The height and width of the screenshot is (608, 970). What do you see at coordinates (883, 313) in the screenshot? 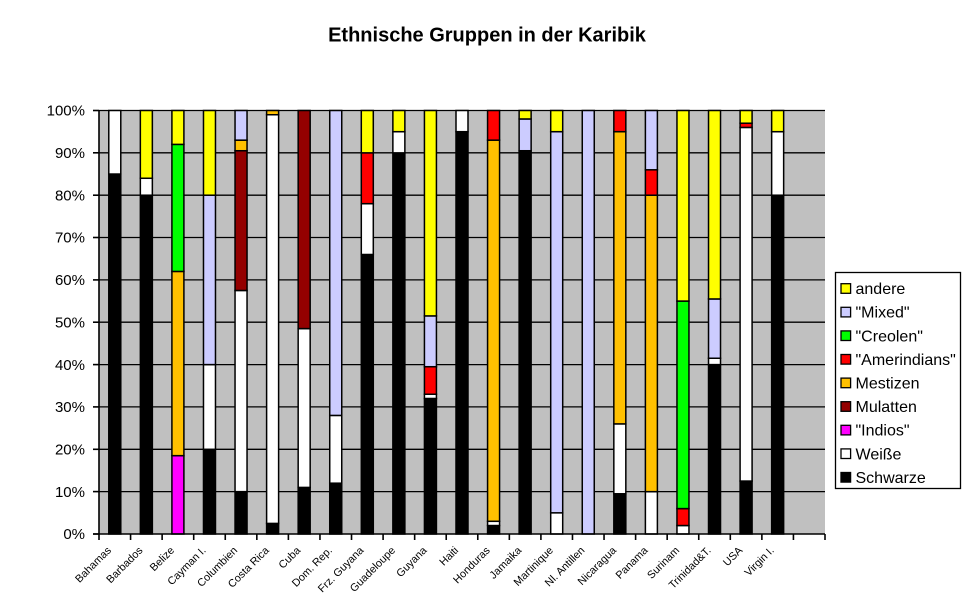
I see `svg-text: "Mixed"` at bounding box center [883, 313].